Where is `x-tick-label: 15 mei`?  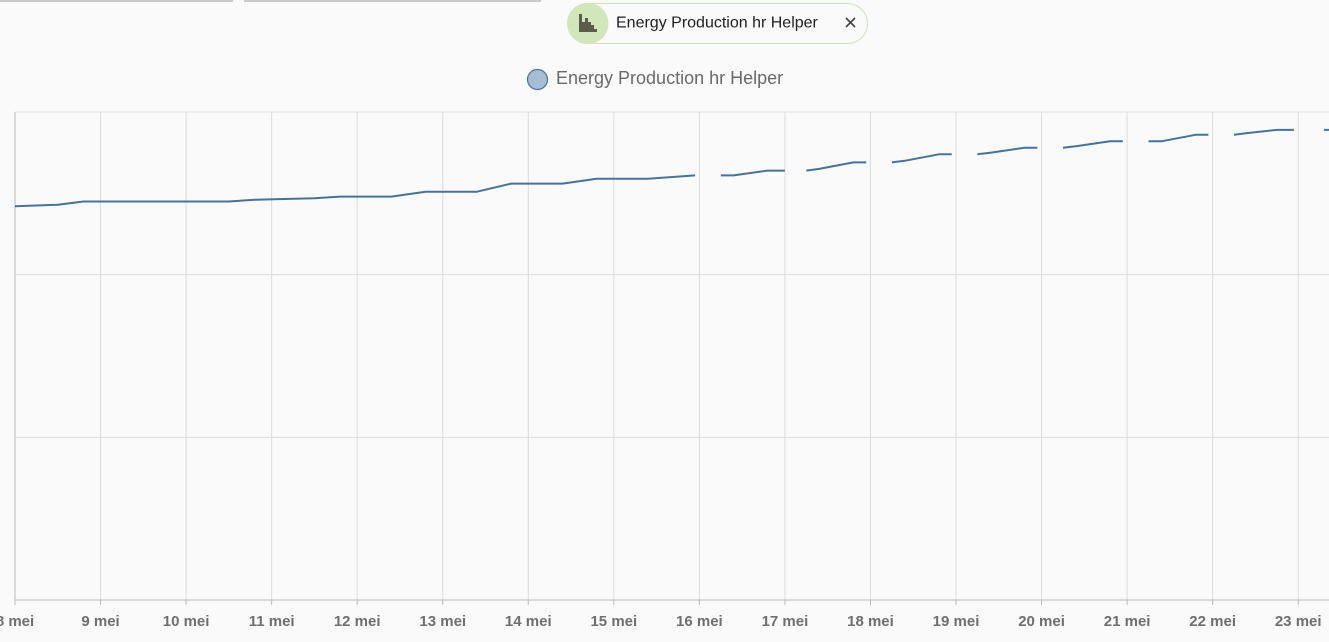 x-tick-label: 15 mei is located at coordinates (613, 621).